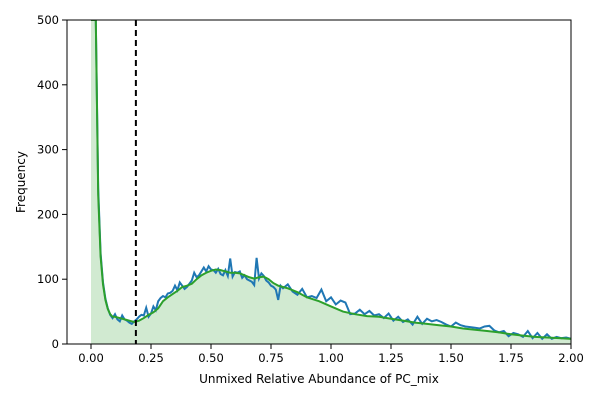  What do you see at coordinates (511, 358) in the screenshot?
I see `x-tick-label: 1.75` at bounding box center [511, 358].